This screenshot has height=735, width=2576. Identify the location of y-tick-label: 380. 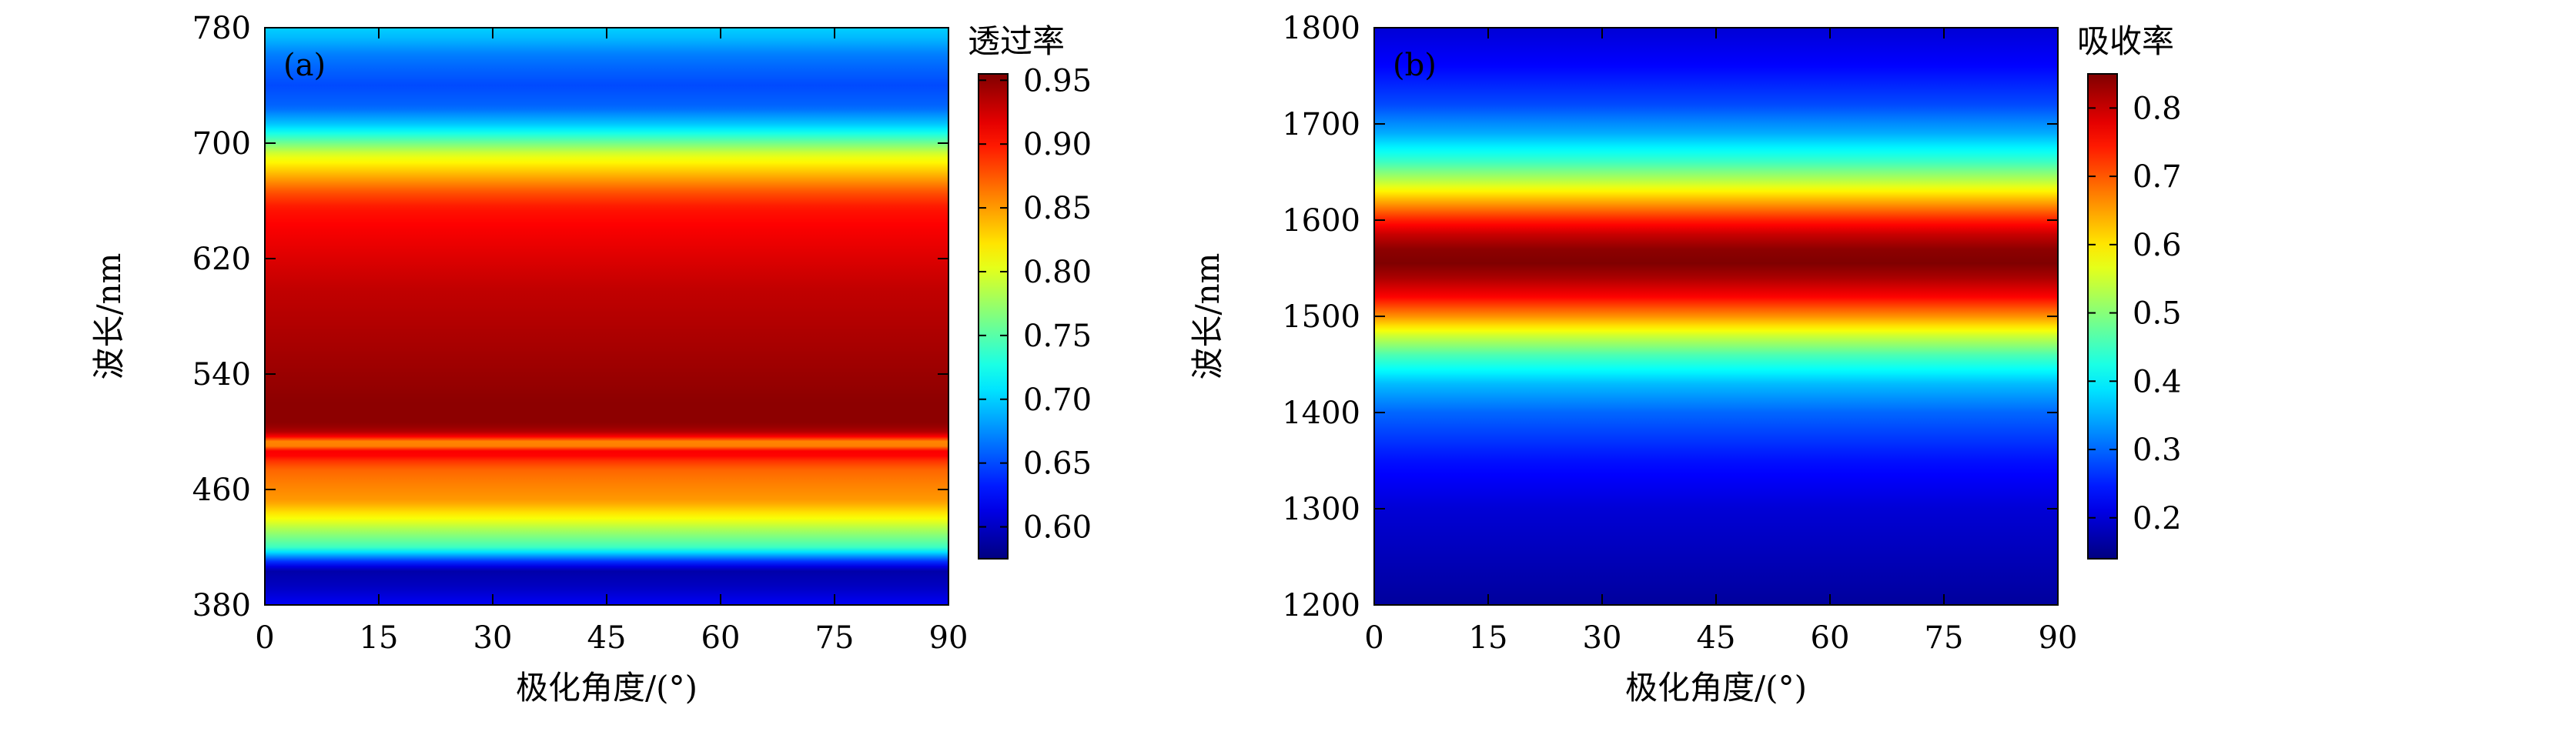
(222, 605).